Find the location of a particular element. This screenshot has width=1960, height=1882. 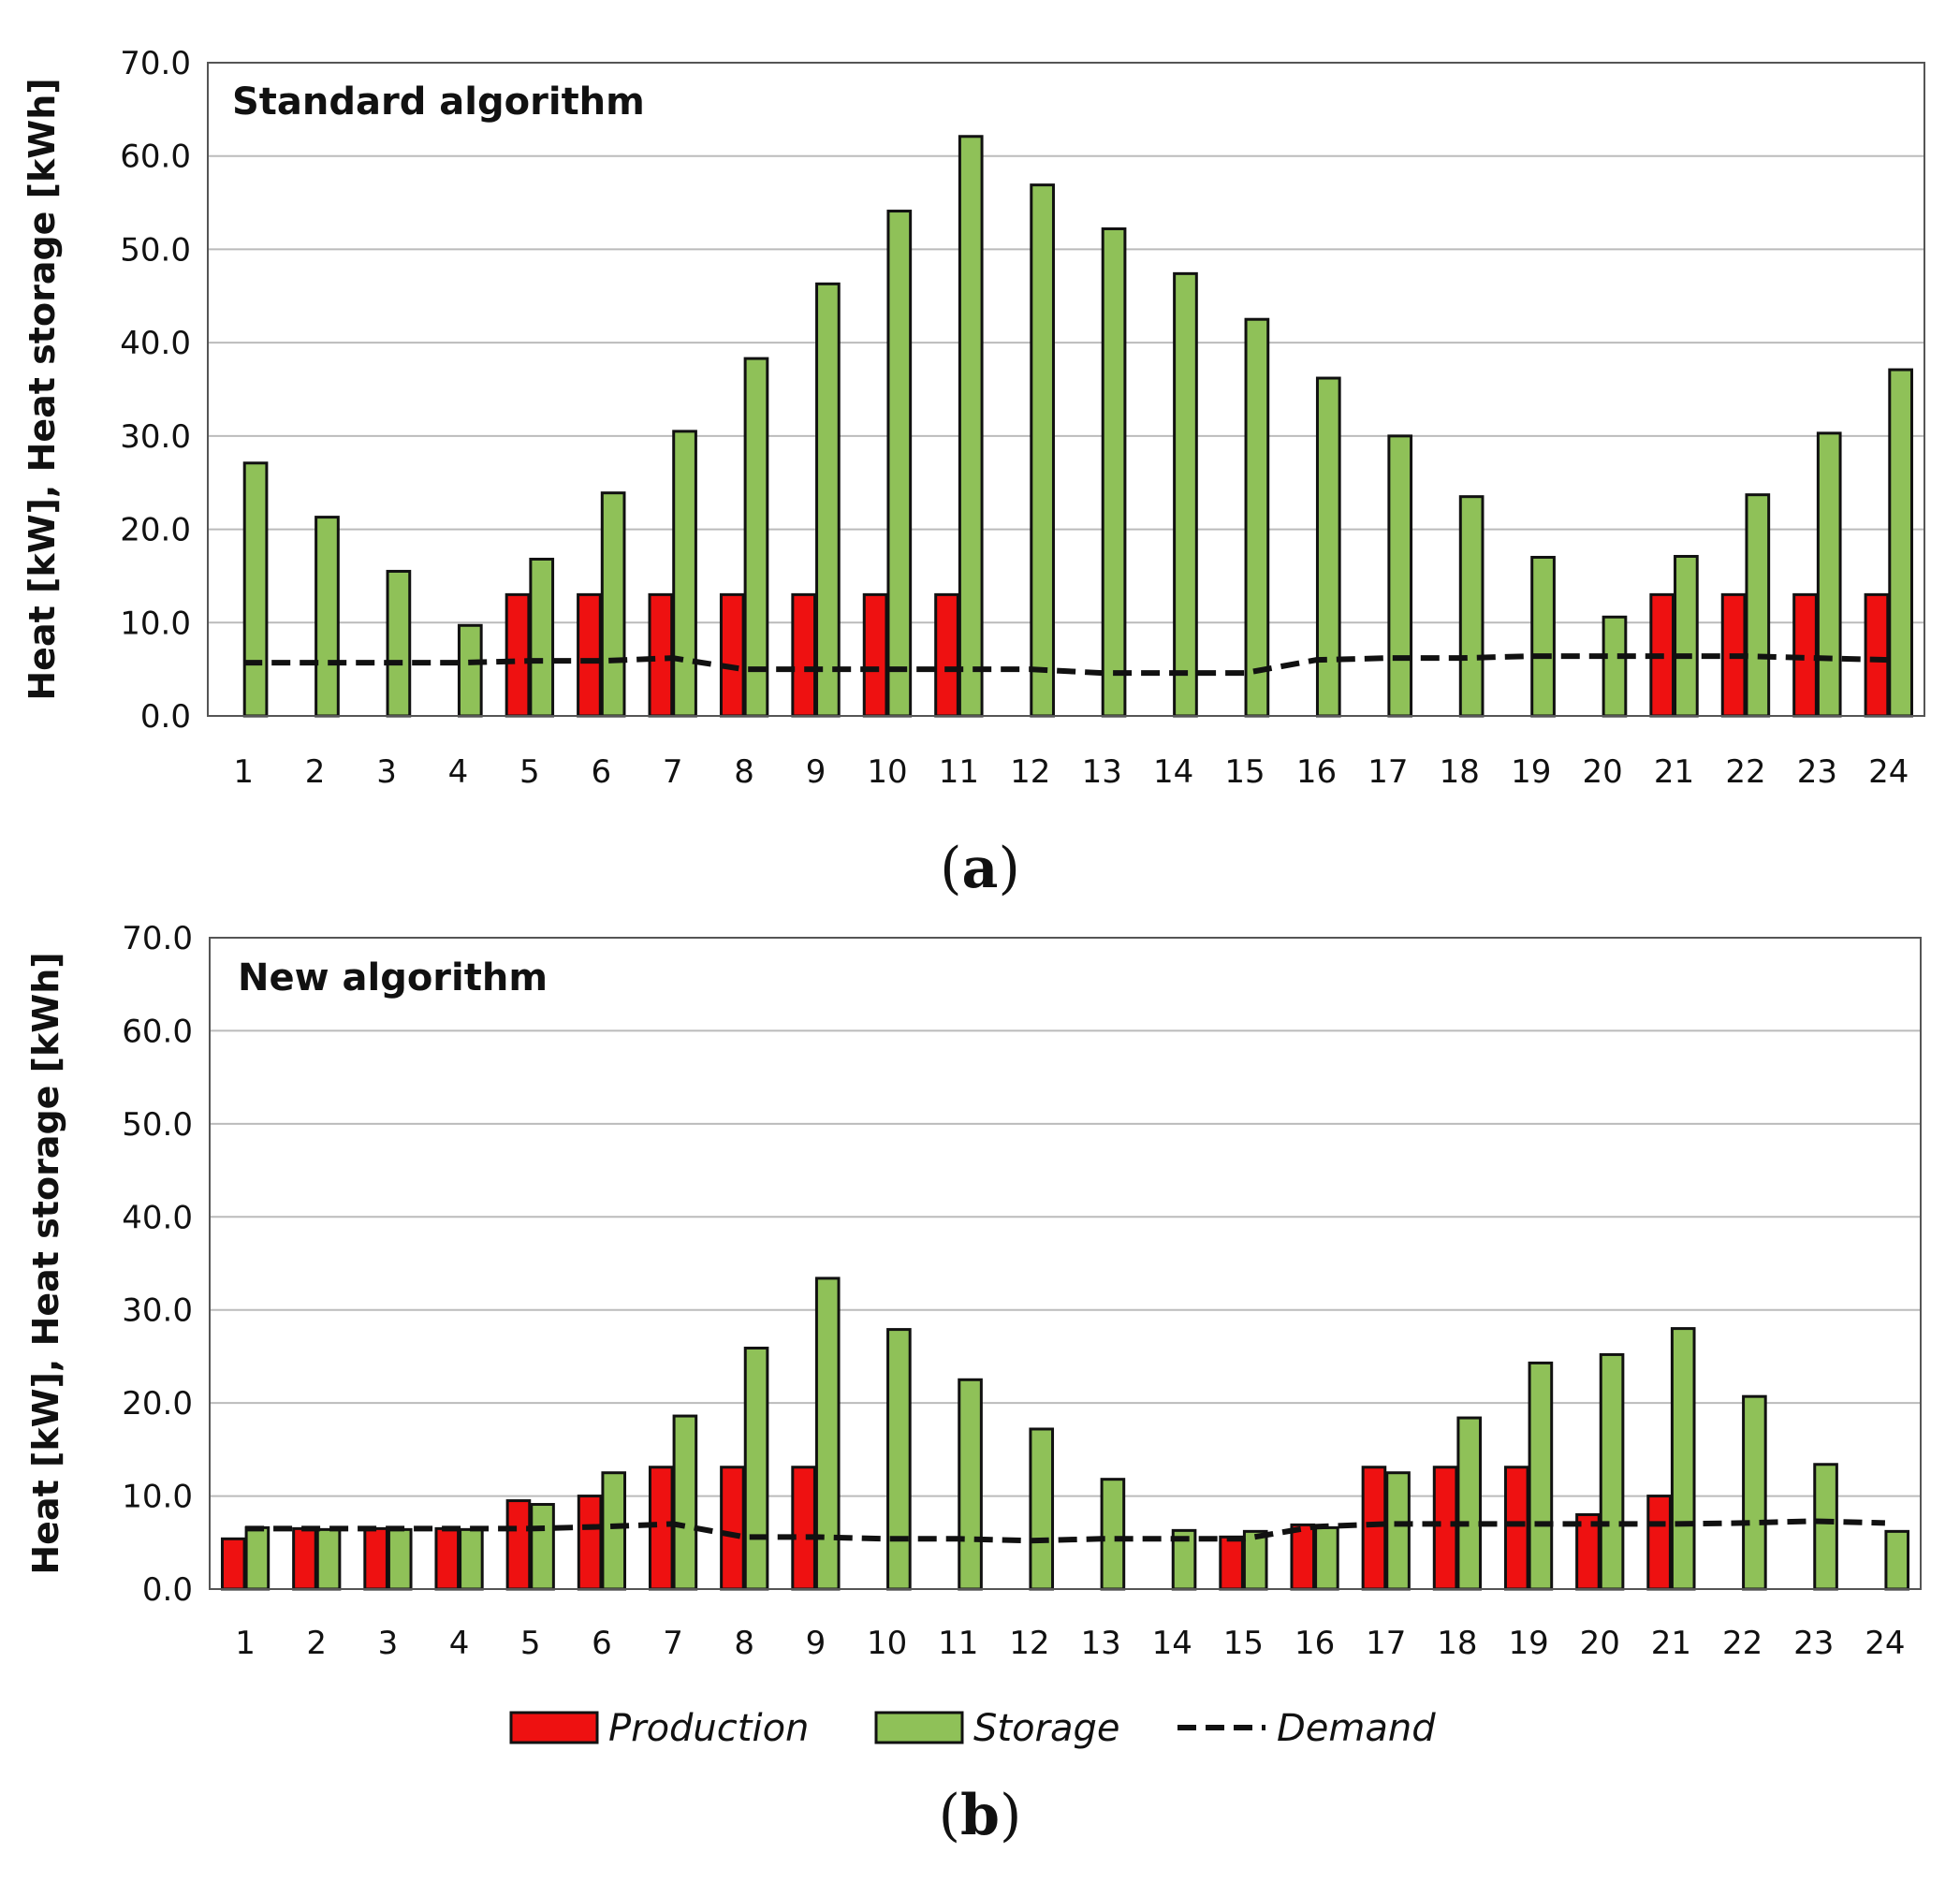

y-tick-label: 50.0 is located at coordinates (155, 250).